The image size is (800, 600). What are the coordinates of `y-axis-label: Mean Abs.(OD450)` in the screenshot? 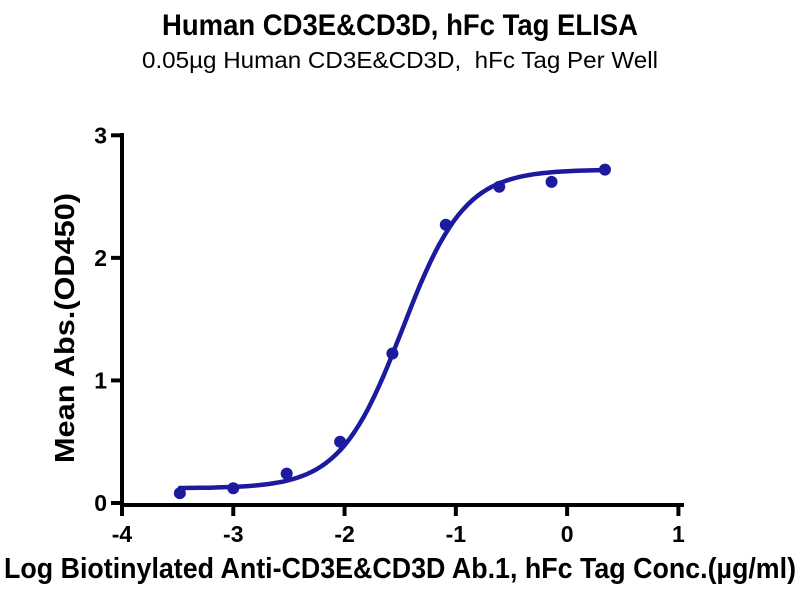 It's located at (64, 328).